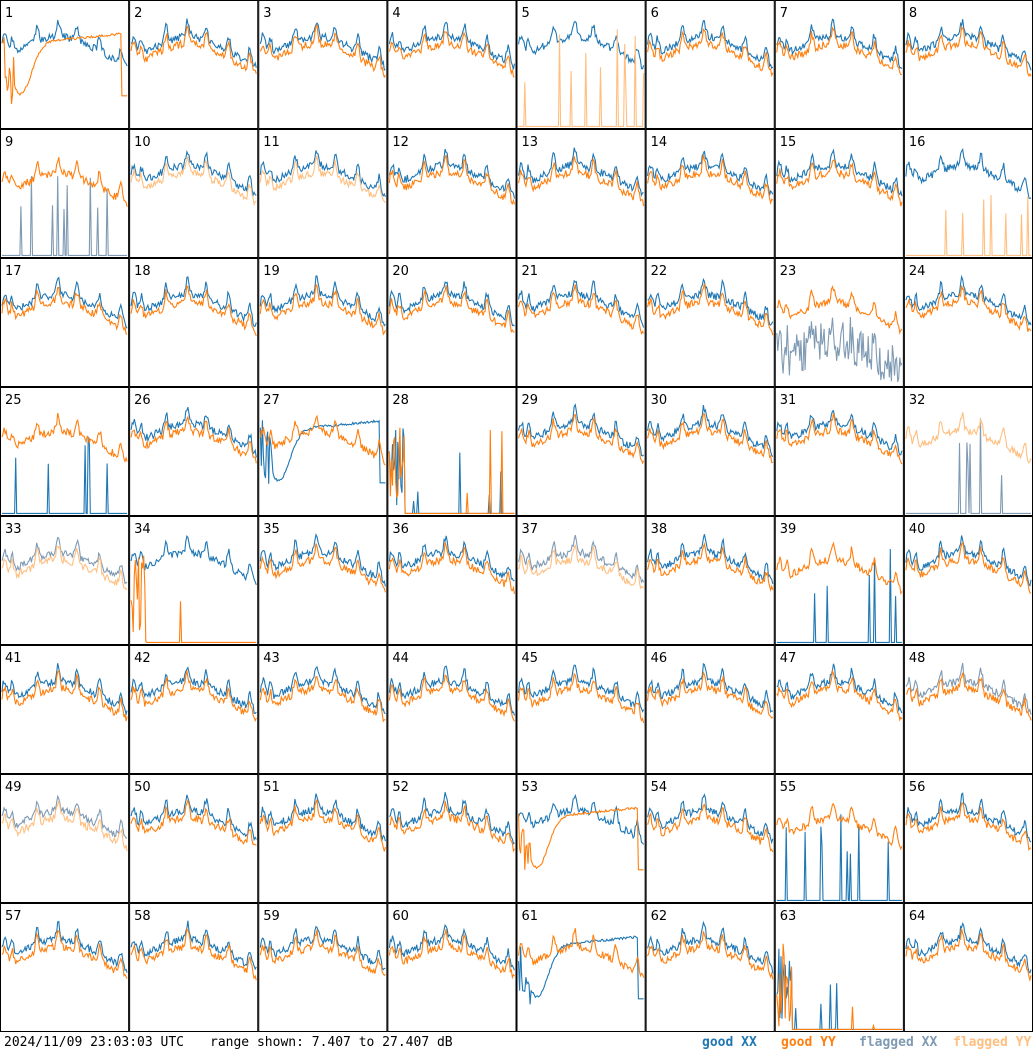  I want to click on tile-35: 35, so click(323, 580).